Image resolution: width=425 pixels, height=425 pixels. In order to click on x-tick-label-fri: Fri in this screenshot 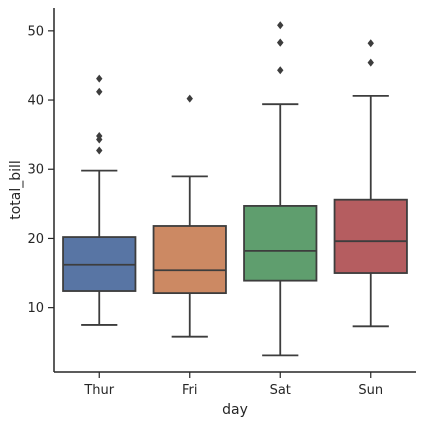, I will do `click(190, 390)`.